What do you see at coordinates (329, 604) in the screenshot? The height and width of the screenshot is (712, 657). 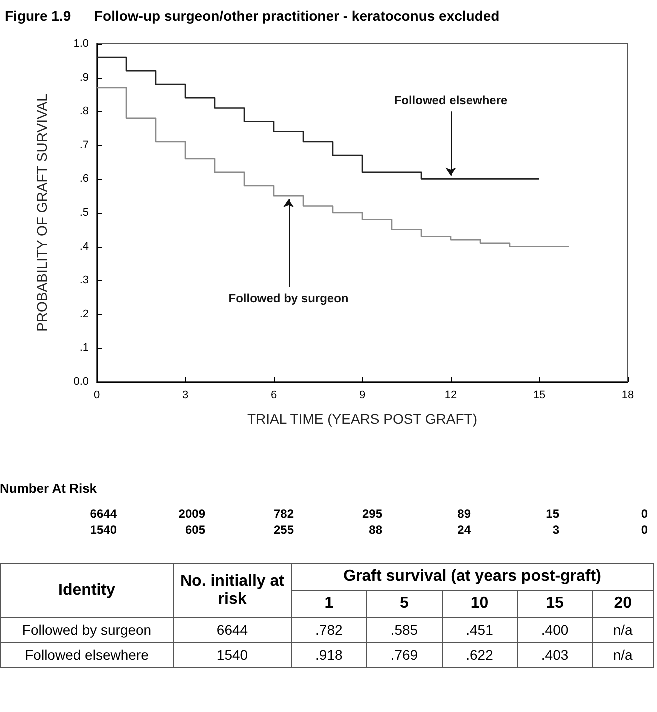 I see `text: 1` at bounding box center [329, 604].